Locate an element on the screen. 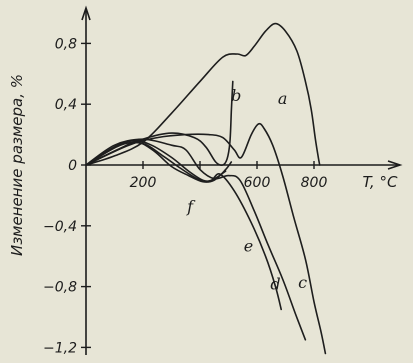 This screenshot has height=363, width=413. x-tick-label: 200 is located at coordinates (143, 183).